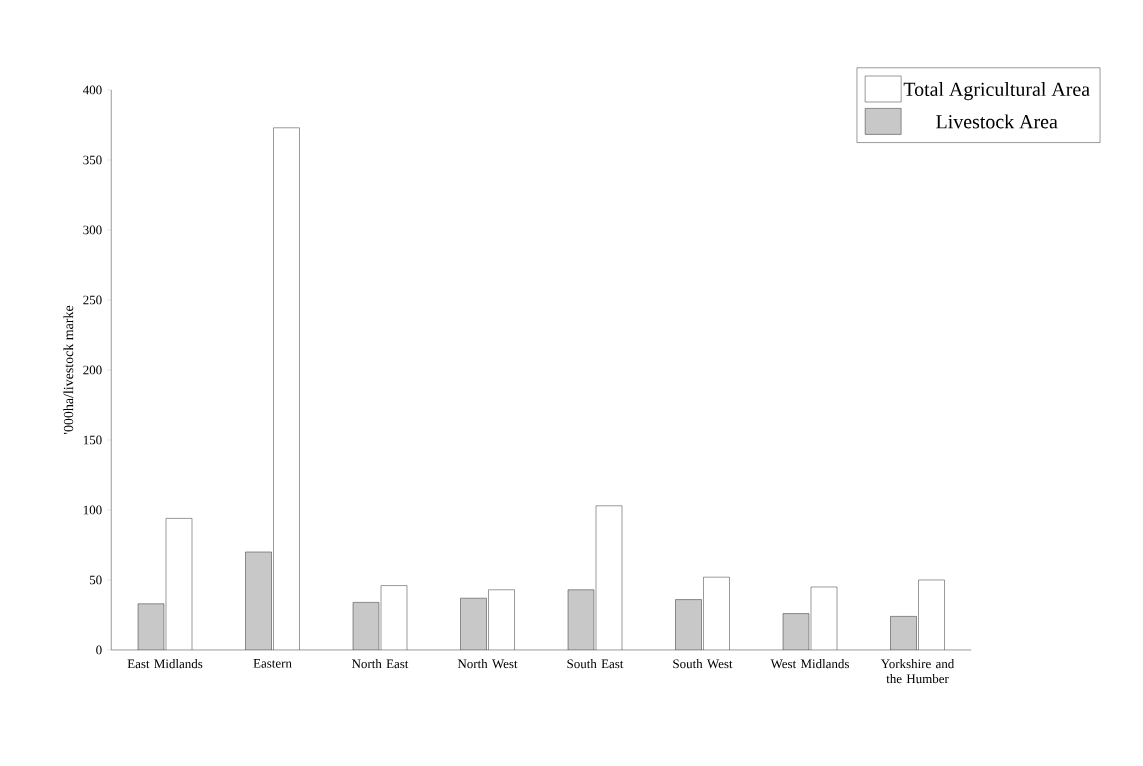  What do you see at coordinates (380, 664) in the screenshot?
I see `x-tick-label: North East` at bounding box center [380, 664].